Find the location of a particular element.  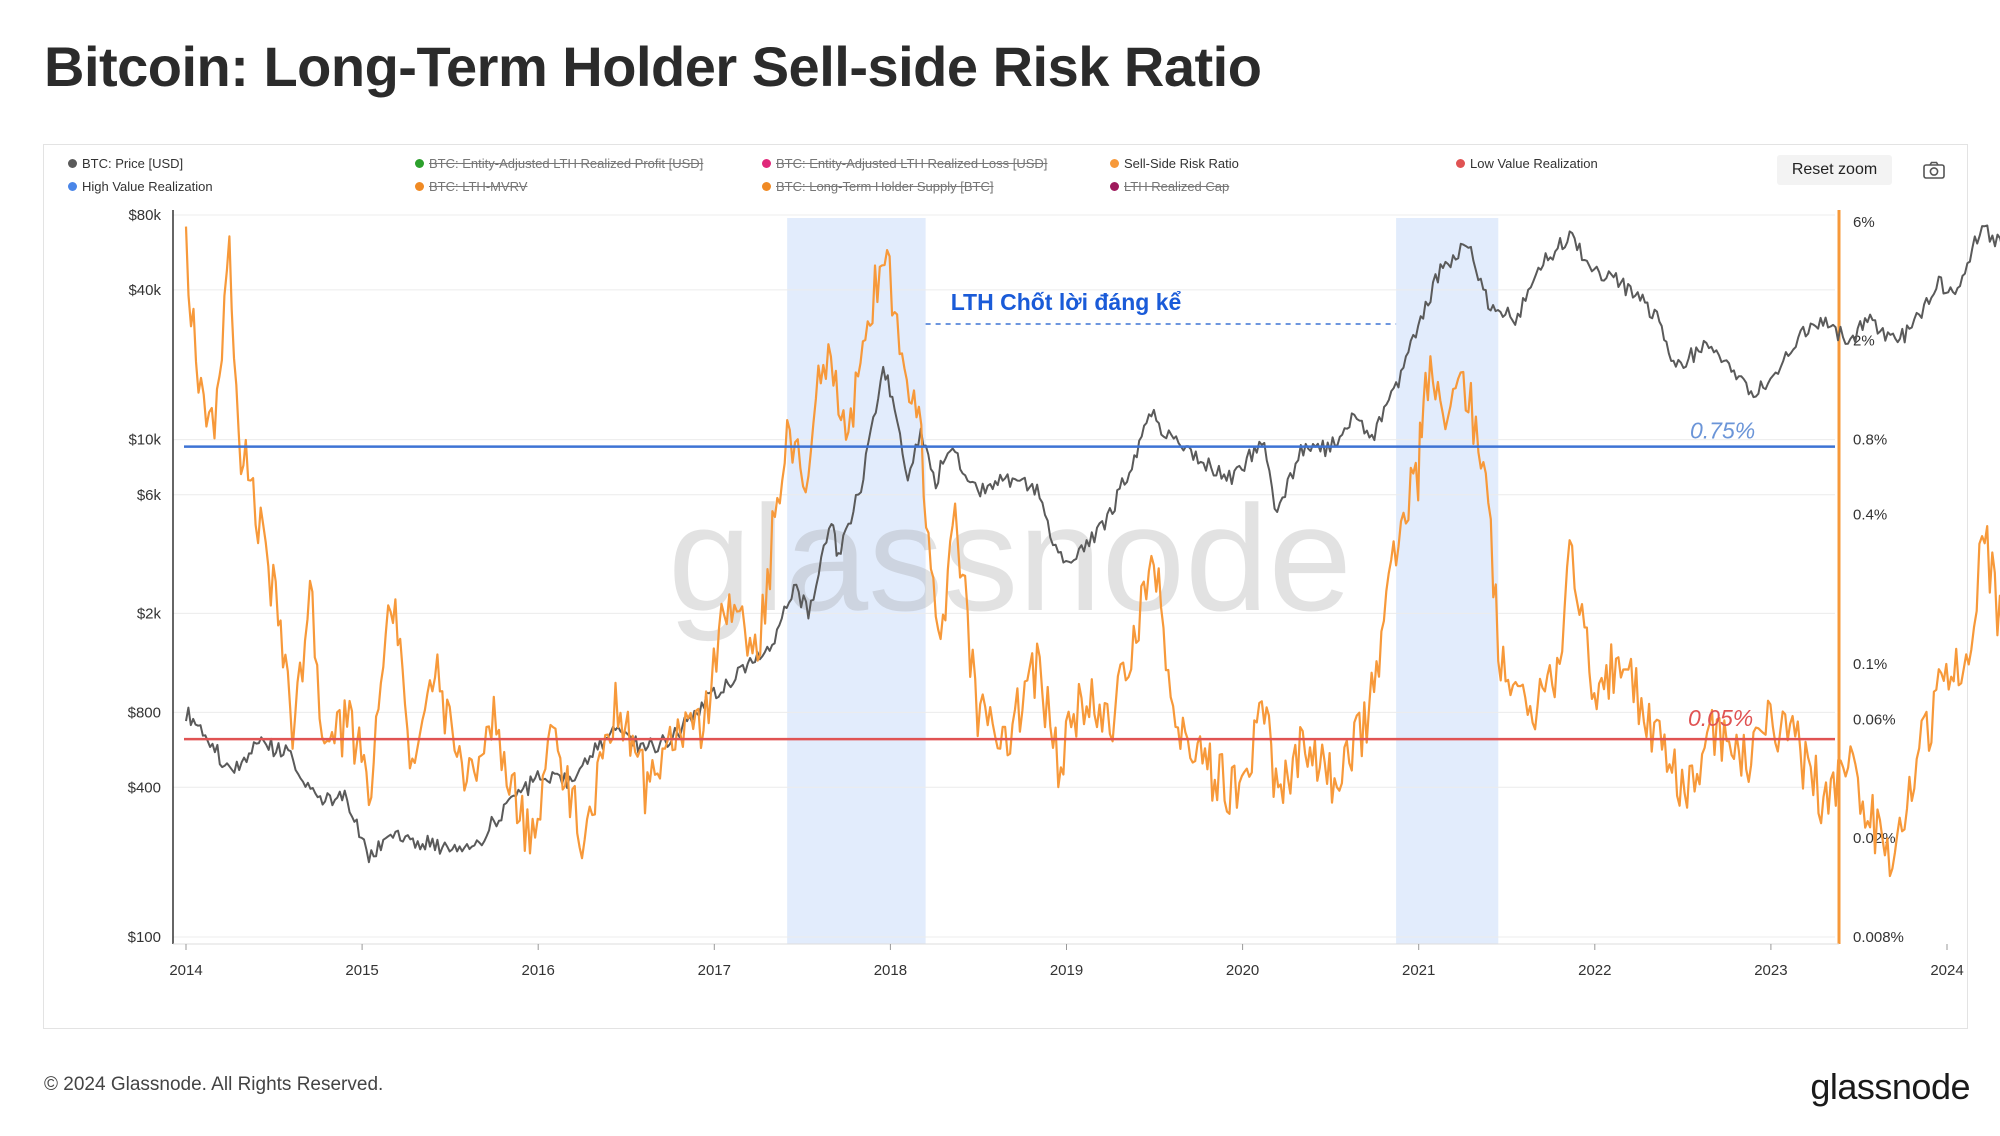

legend-item: BTC: LTH-MVRV is located at coordinates (471, 186).